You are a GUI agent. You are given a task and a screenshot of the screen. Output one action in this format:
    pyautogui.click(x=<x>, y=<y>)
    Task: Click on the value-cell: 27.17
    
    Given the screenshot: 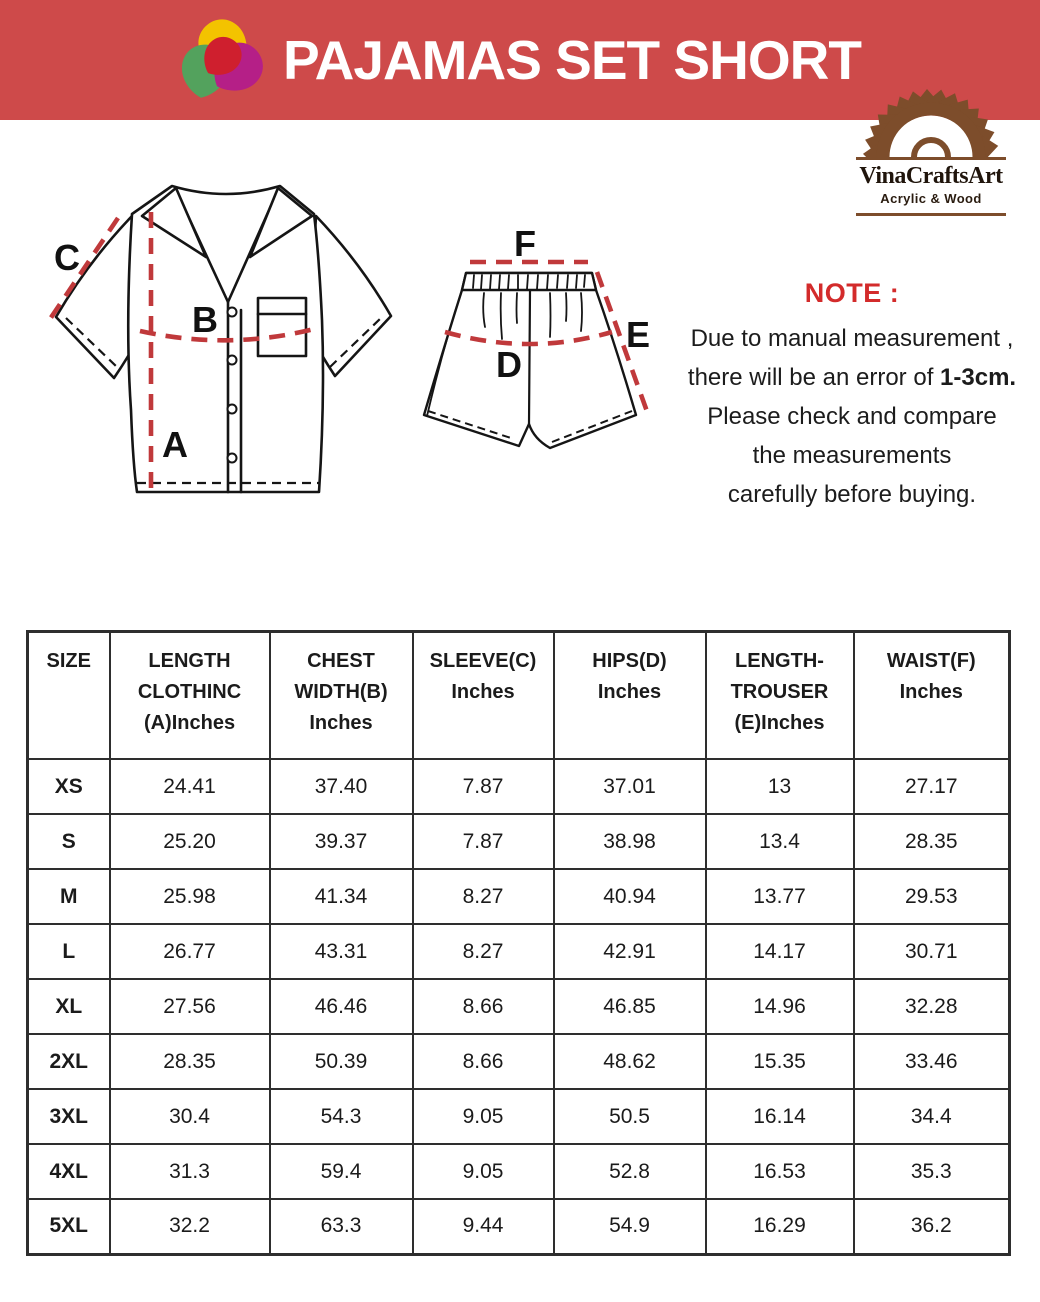 What is the action you would take?
    pyautogui.click(x=931, y=786)
    